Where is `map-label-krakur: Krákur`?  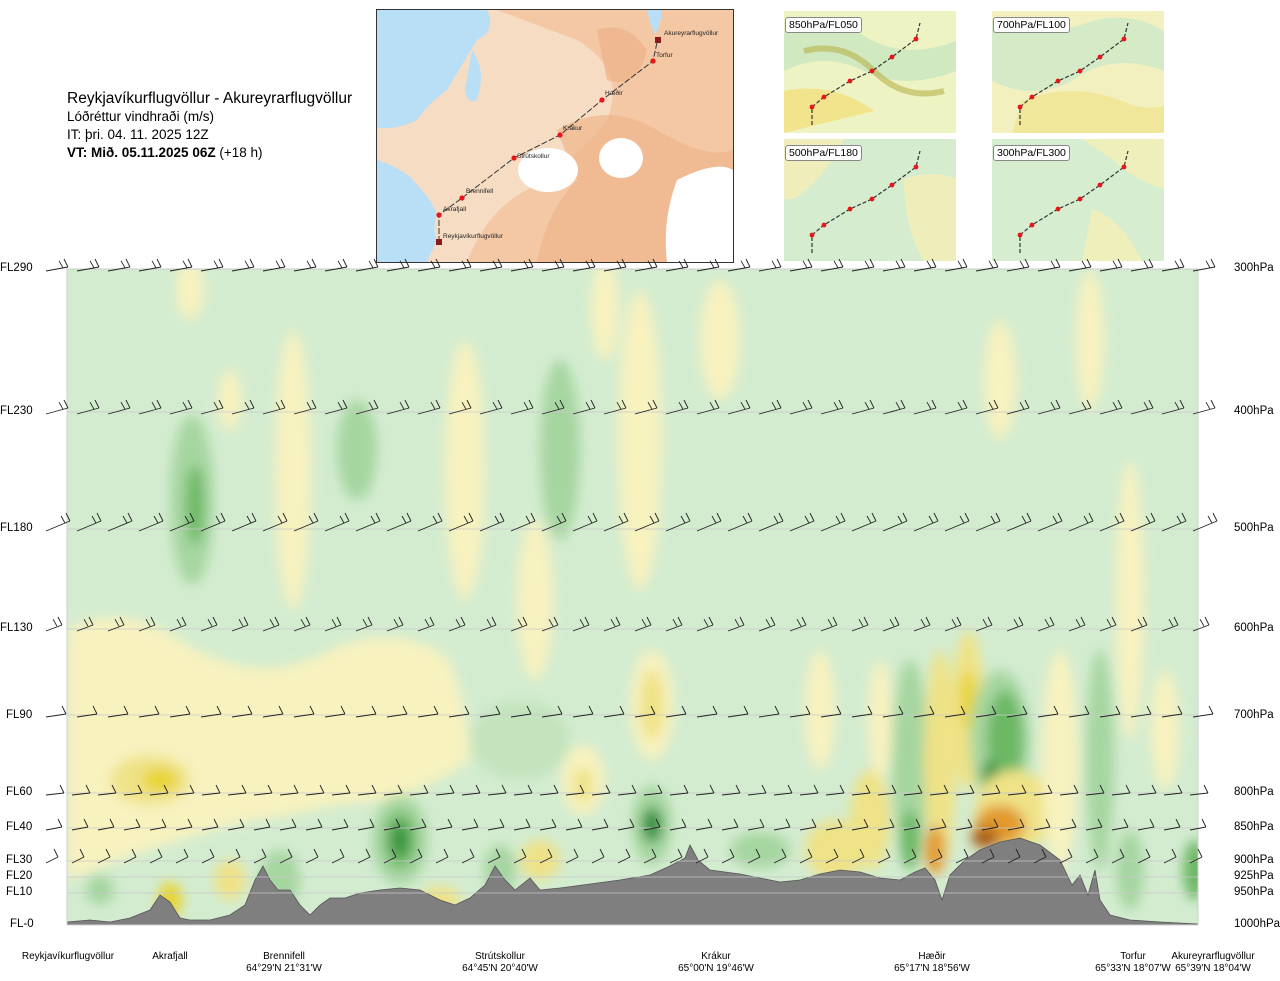
map-label-krakur: Krákur is located at coordinates (573, 128).